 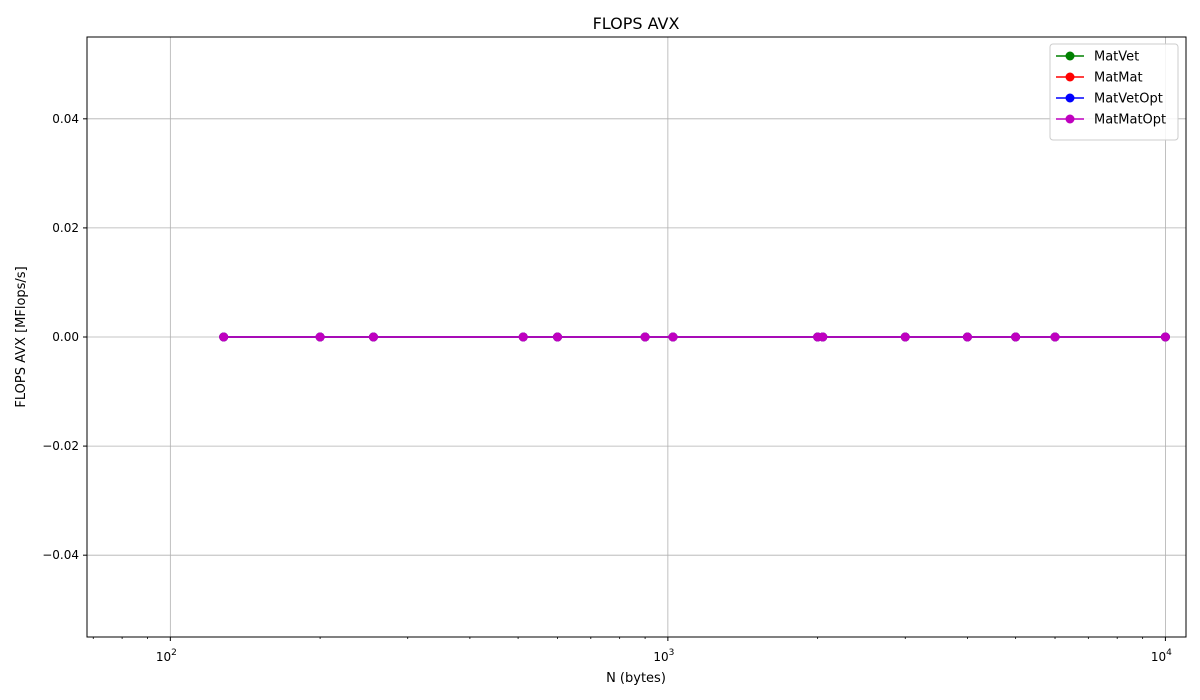 I want to click on legend-label: MatMatOpt, so click(x=1130, y=120).